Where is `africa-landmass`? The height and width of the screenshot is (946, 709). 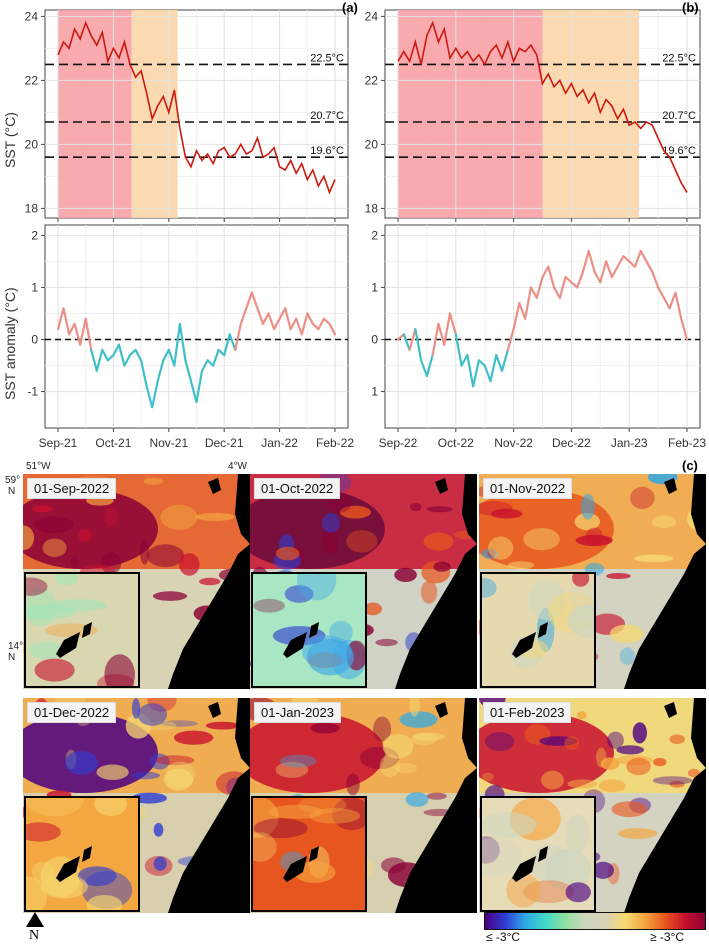 africa-landmass is located at coordinates (436, 840).